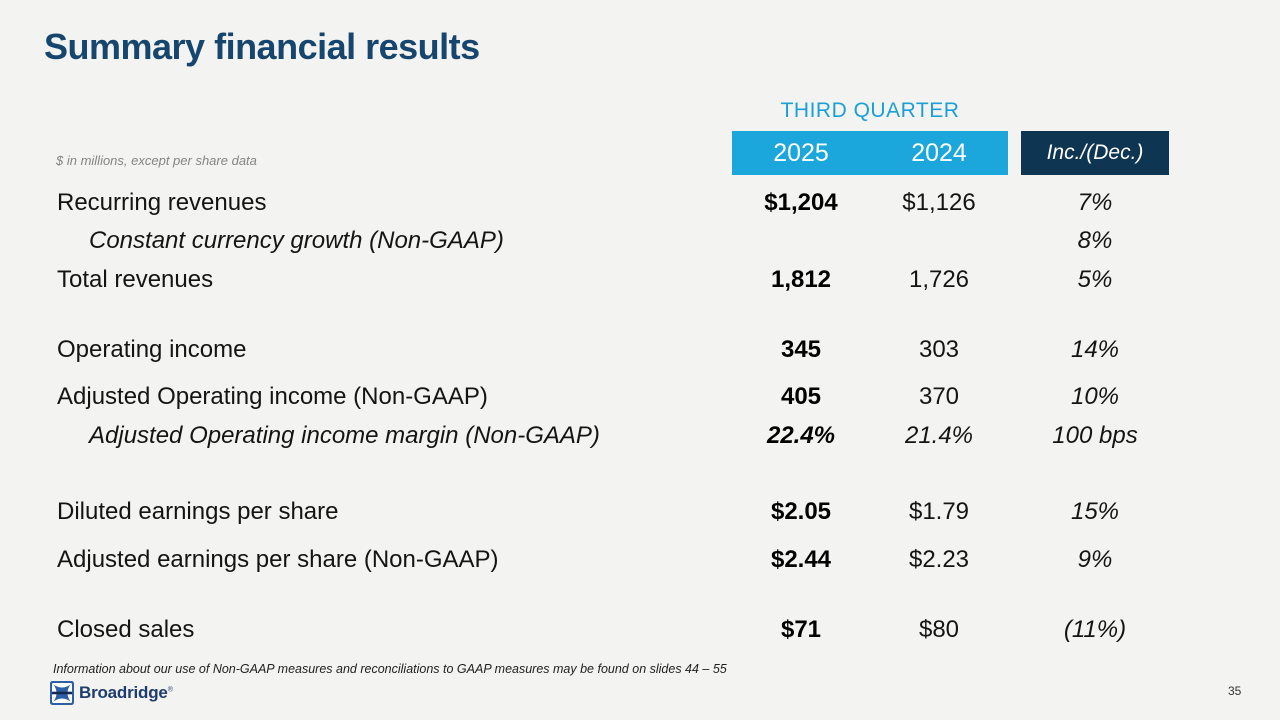 The height and width of the screenshot is (720, 1280). What do you see at coordinates (801, 511) in the screenshot?
I see `value-2025: $2.05` at bounding box center [801, 511].